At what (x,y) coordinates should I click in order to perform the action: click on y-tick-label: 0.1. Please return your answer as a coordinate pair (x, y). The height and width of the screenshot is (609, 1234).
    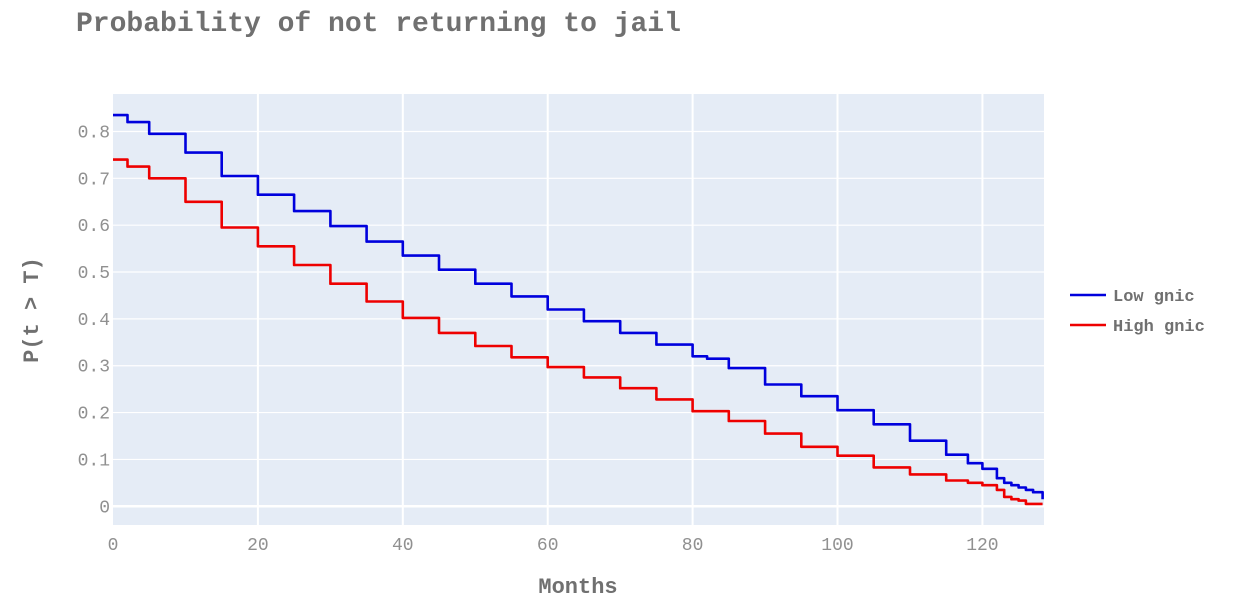
    Looking at the image, I should click on (94, 461).